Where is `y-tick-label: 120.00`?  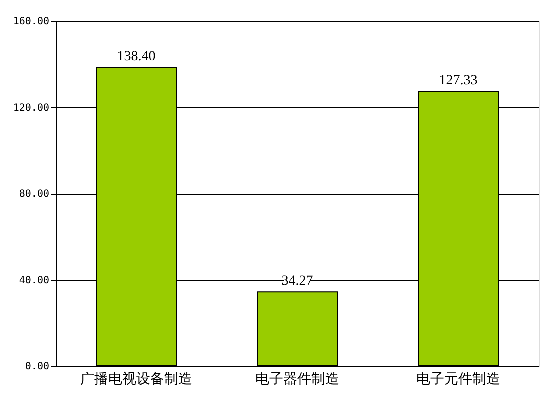
y-tick-label: 120.00 is located at coordinates (31, 108).